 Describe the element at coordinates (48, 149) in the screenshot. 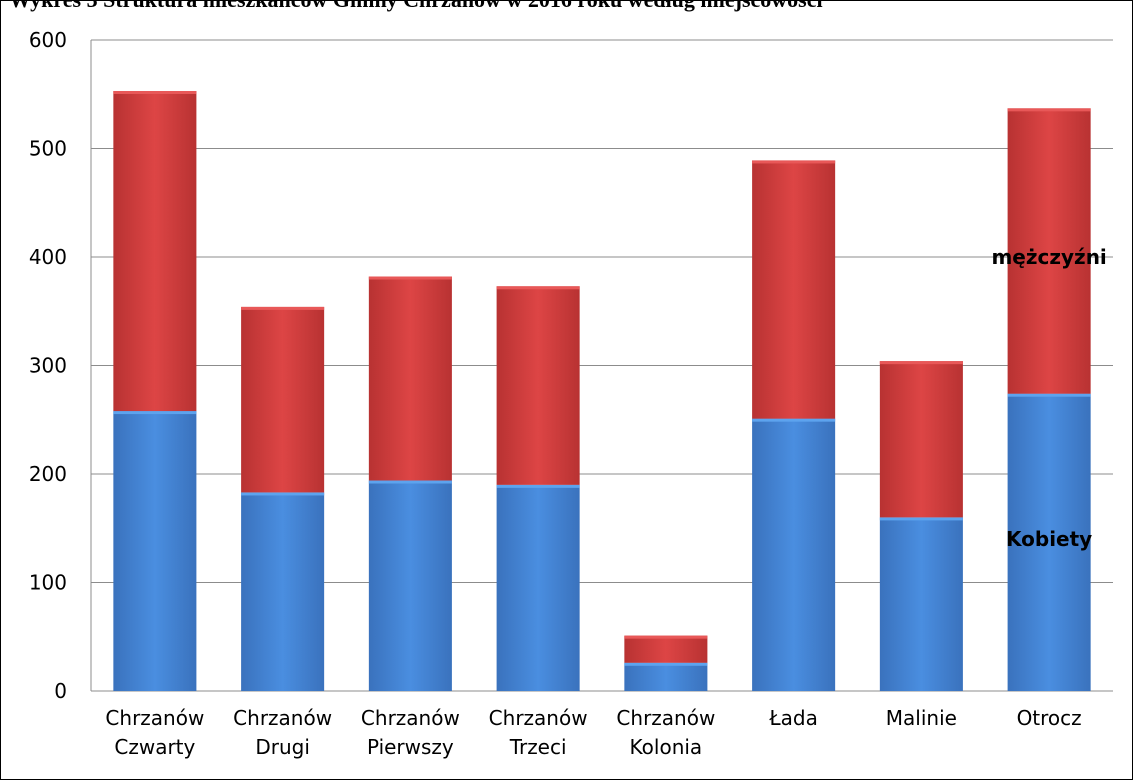

I see `y-tick-label: 500` at that location.